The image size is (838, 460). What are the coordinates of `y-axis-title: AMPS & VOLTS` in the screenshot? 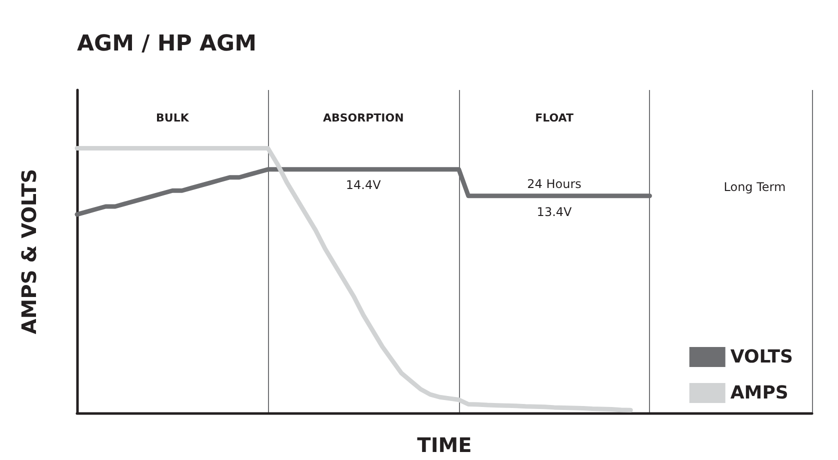 It's located at (29, 251).